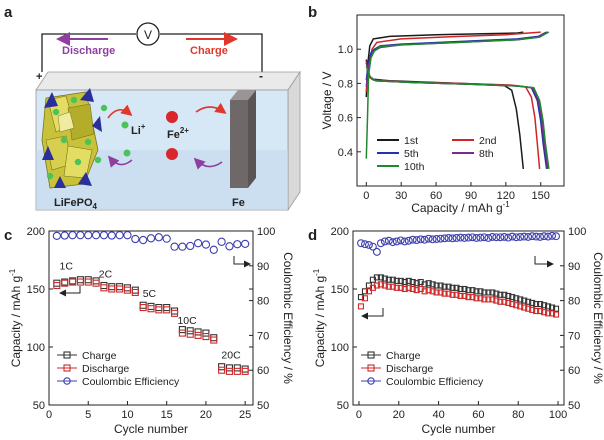 This screenshot has height=440, width=604. I want to click on discharge-label: Discharge, so click(88, 51).